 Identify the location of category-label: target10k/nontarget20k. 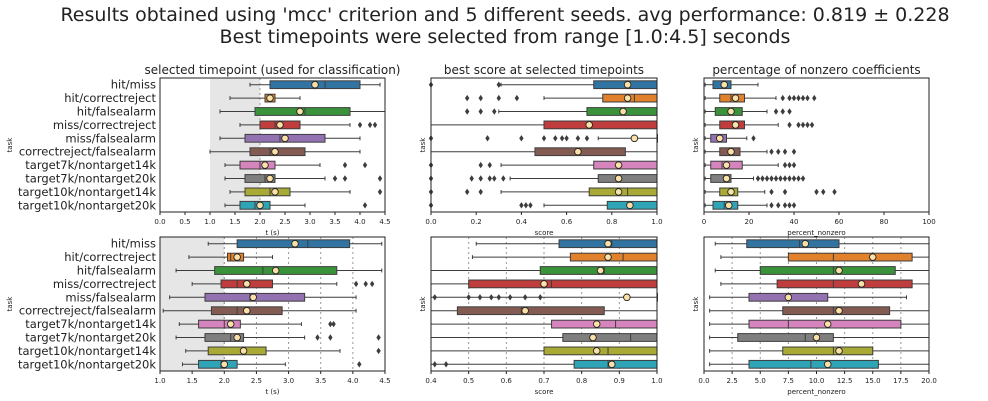
(87, 364).